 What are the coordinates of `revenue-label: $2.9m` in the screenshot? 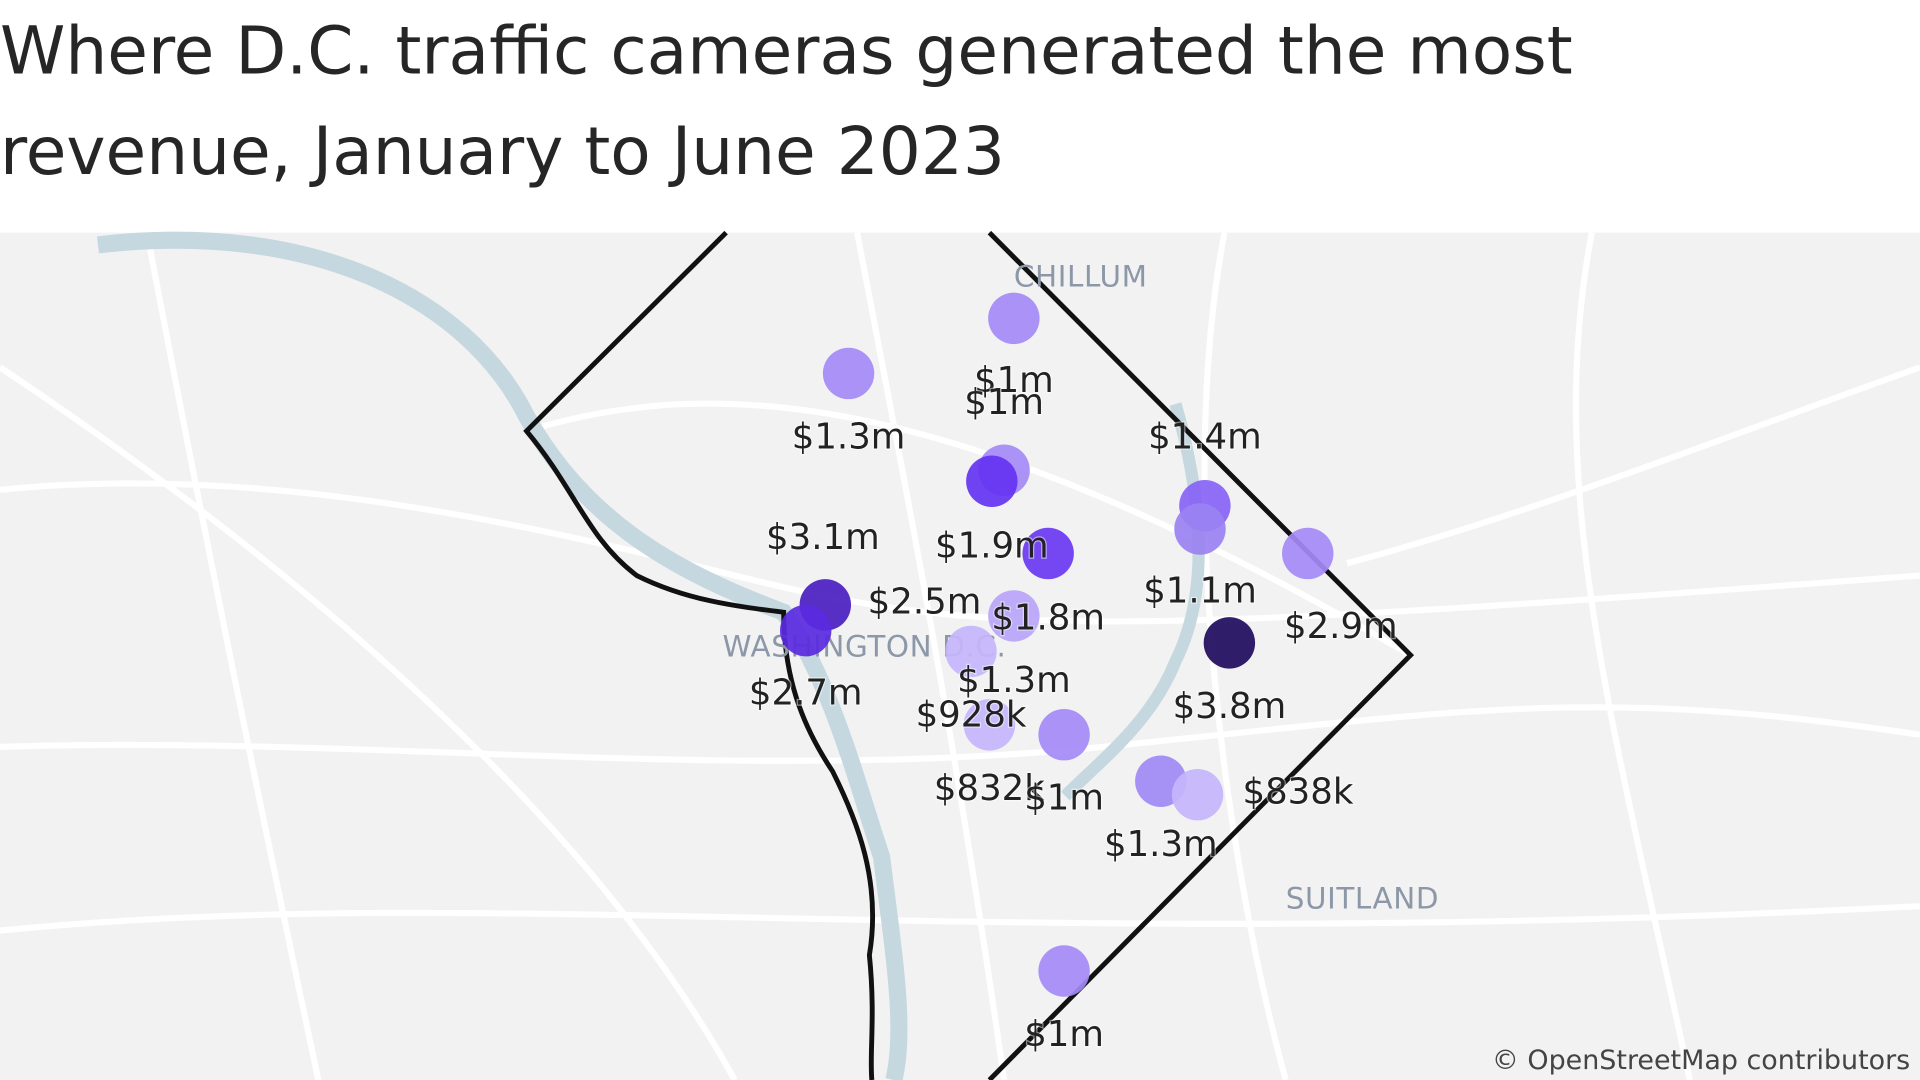 It's located at (1341, 626).